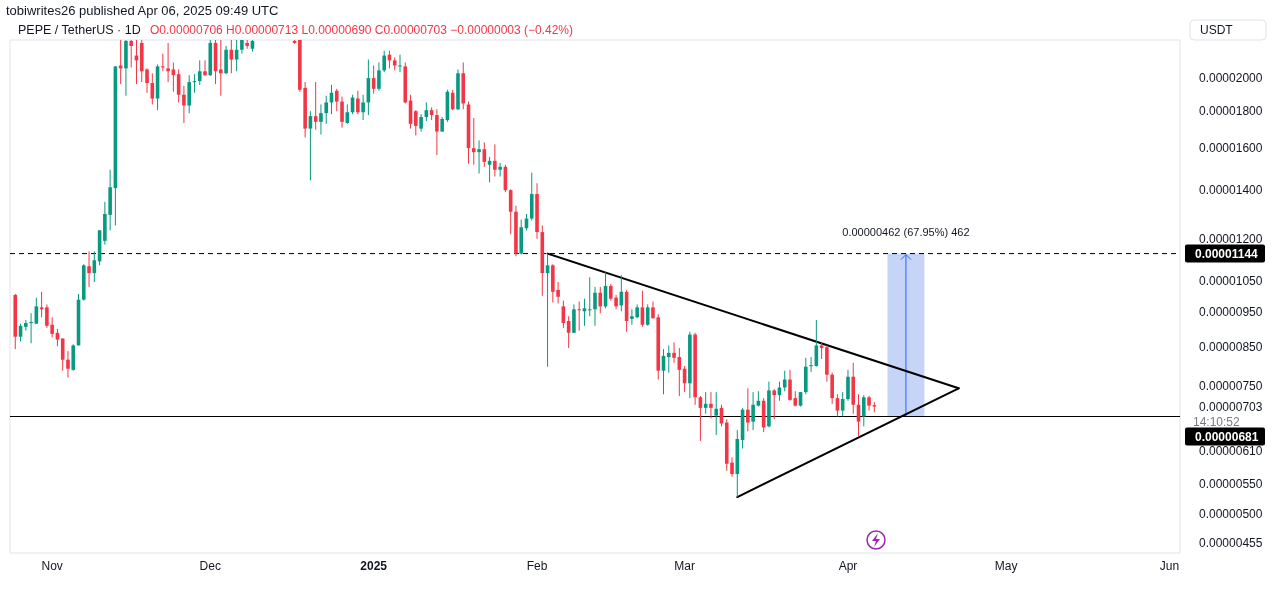  What do you see at coordinates (1231, 451) in the screenshot?
I see `y-tick-label: 0.00000610` at bounding box center [1231, 451].